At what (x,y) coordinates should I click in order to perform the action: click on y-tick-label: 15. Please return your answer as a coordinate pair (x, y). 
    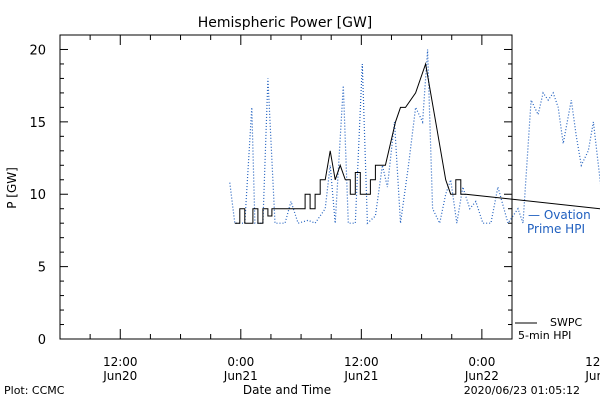
    Looking at the image, I should click on (37, 123).